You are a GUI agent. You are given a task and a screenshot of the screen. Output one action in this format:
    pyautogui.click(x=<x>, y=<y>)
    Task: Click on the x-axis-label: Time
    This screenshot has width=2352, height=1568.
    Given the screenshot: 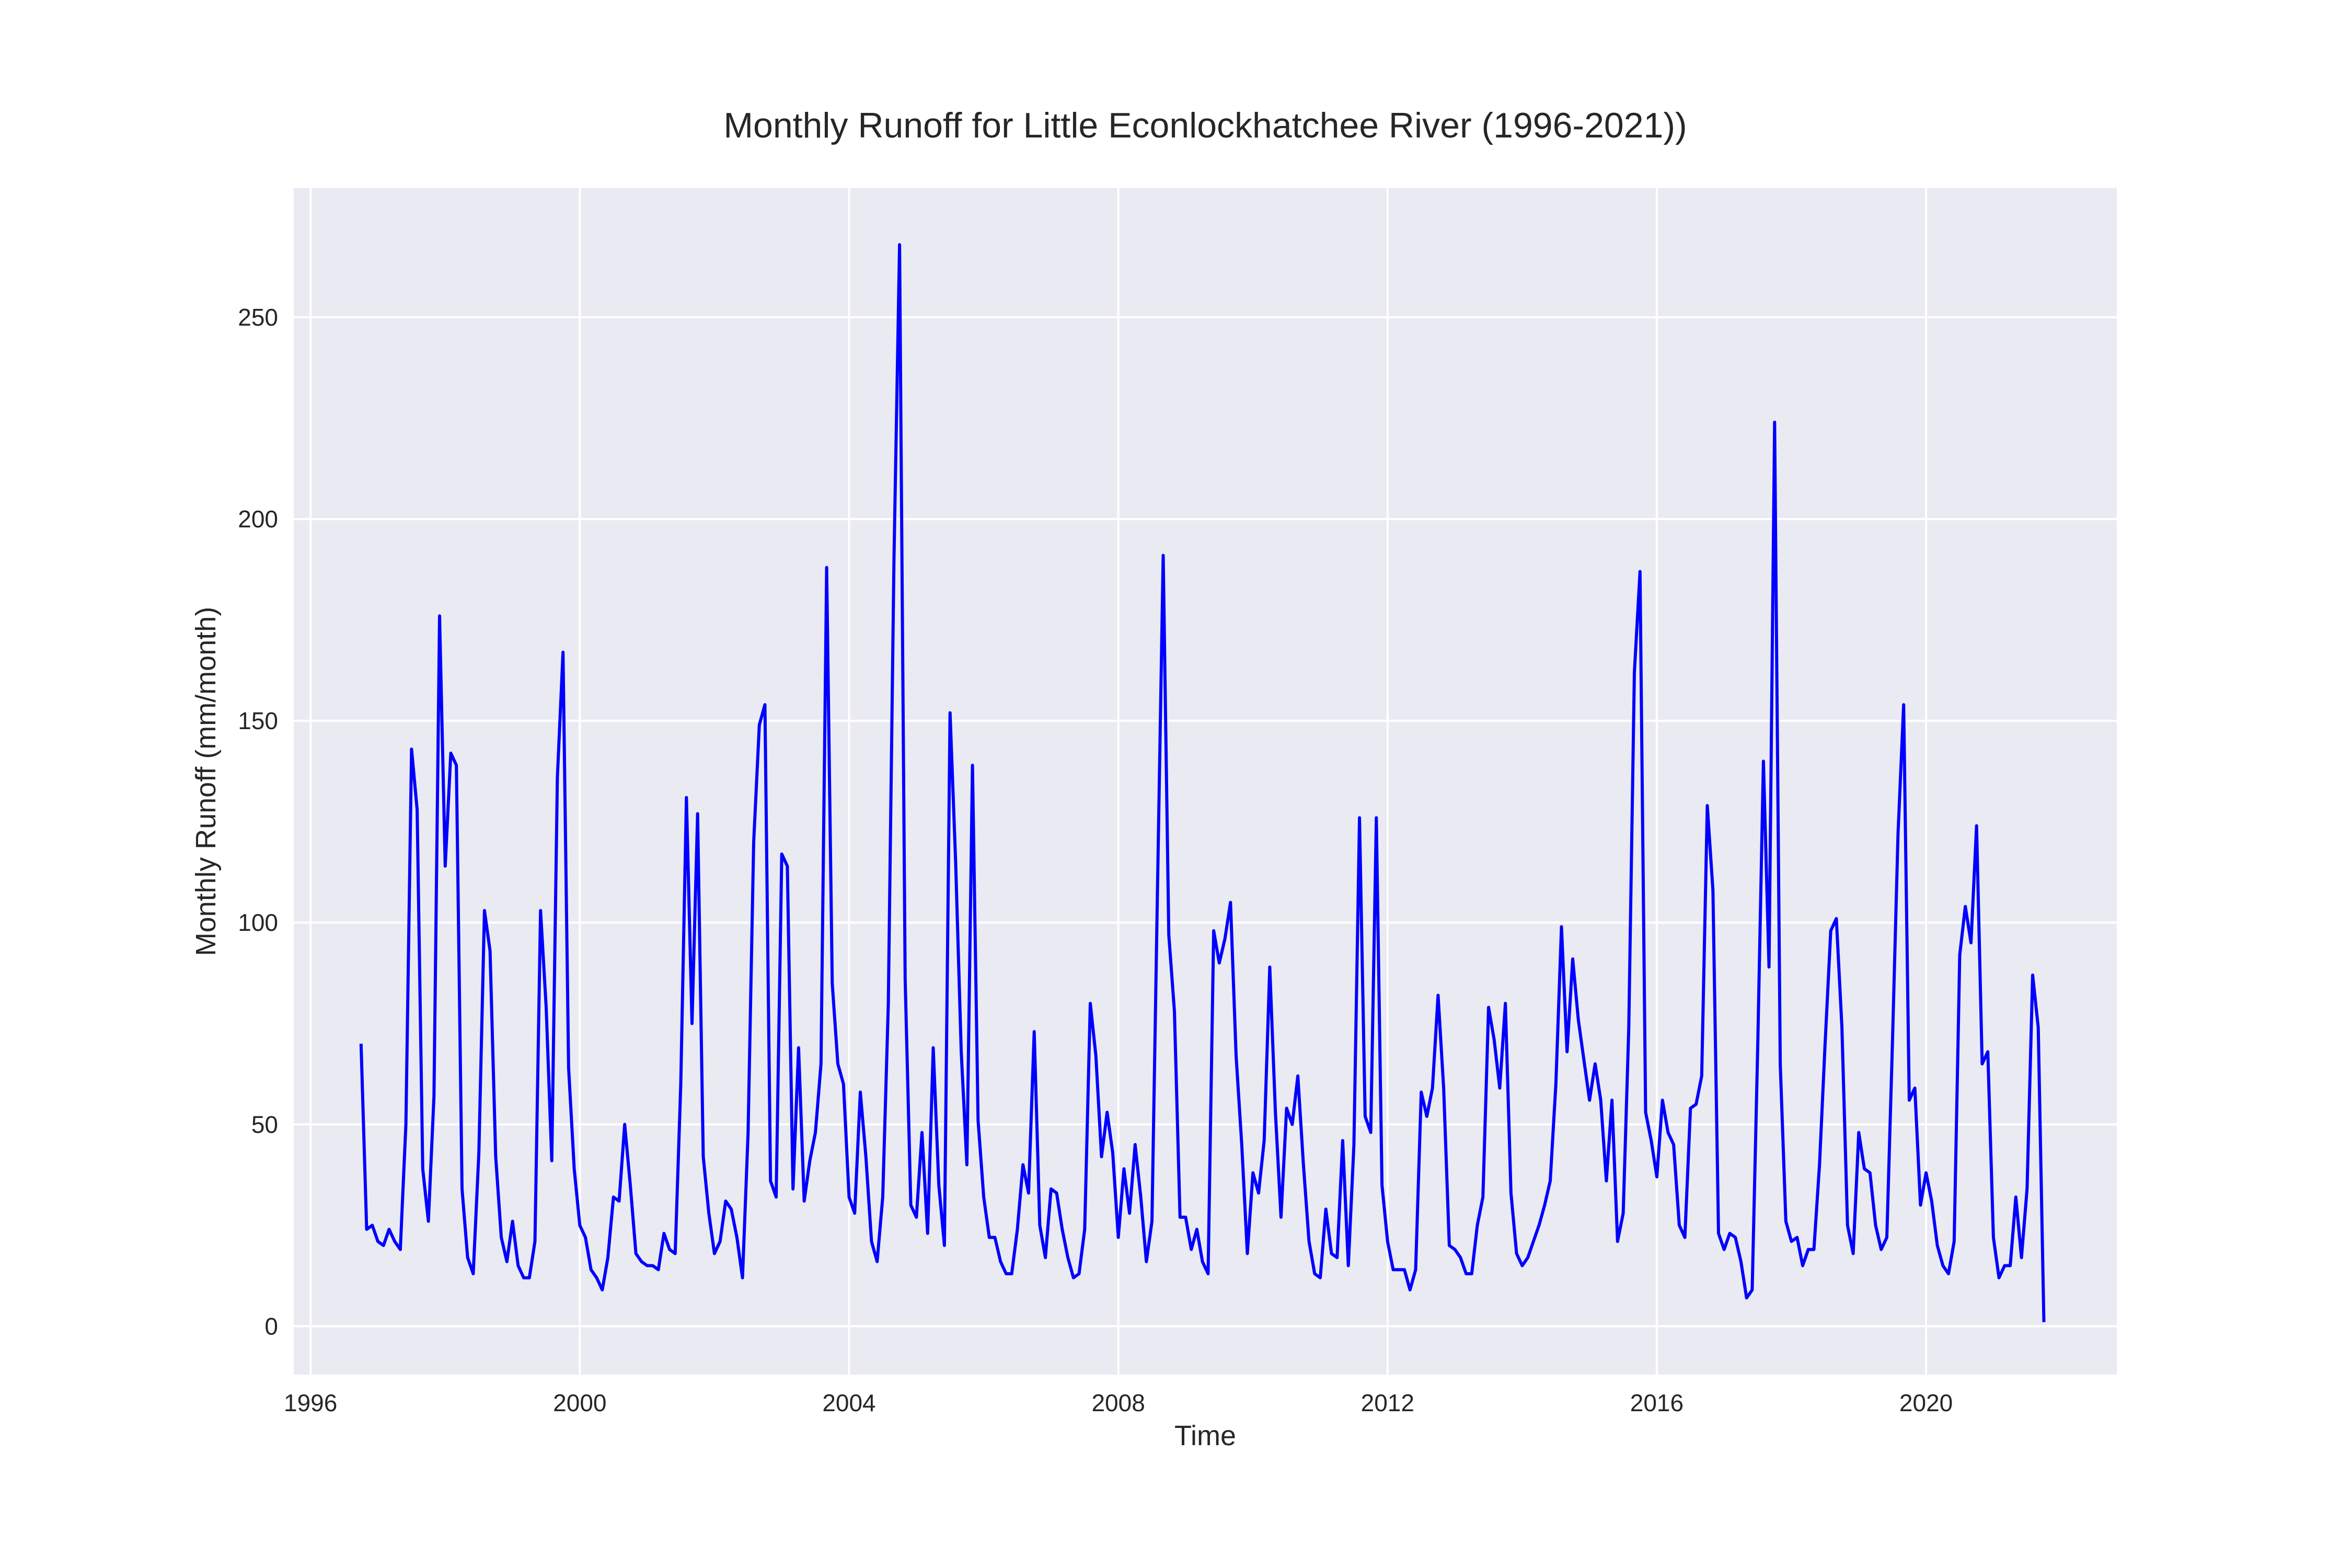 What is the action you would take?
    pyautogui.click(x=1205, y=1435)
    